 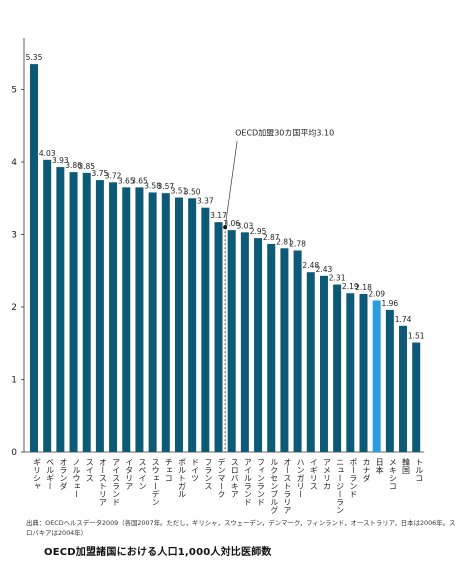 What do you see at coordinates (337, 278) in the screenshot?
I see `data-label: 2.31` at bounding box center [337, 278].